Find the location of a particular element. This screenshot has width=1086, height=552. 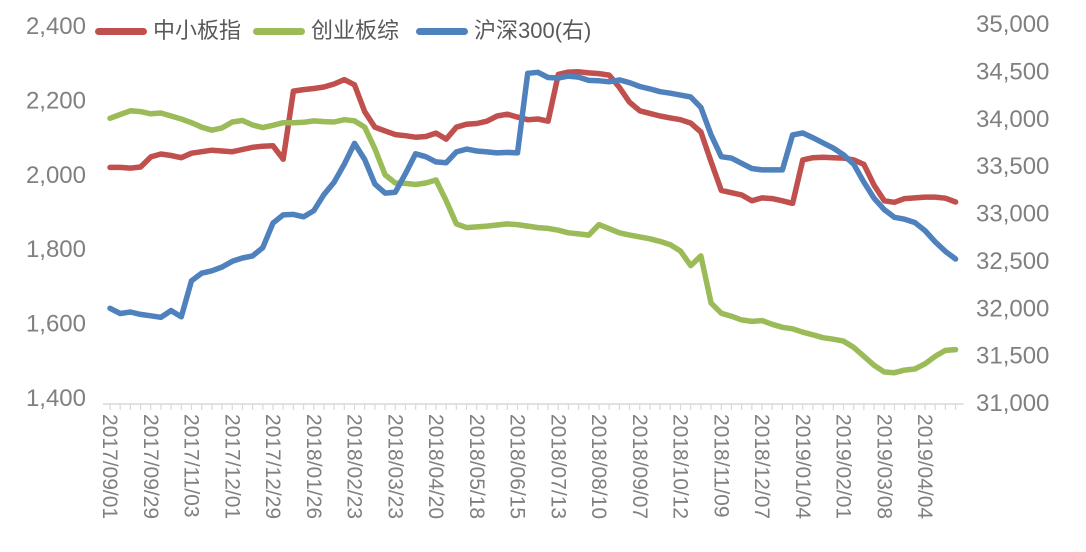

y-axis-right-tick-label: 35,000 is located at coordinates (1012, 24).